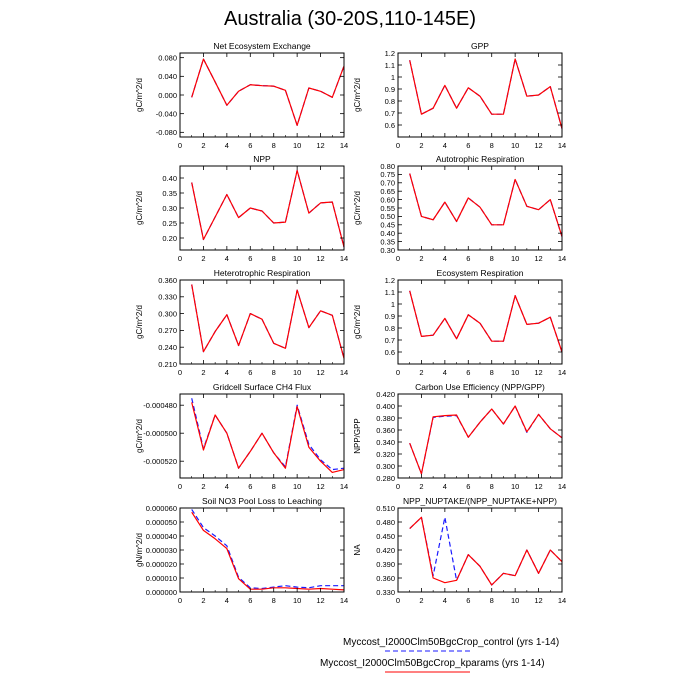 Image resolution: width=700 pixels, height=700 pixels. I want to click on y-tick-label: 0.70, so click(387, 183).